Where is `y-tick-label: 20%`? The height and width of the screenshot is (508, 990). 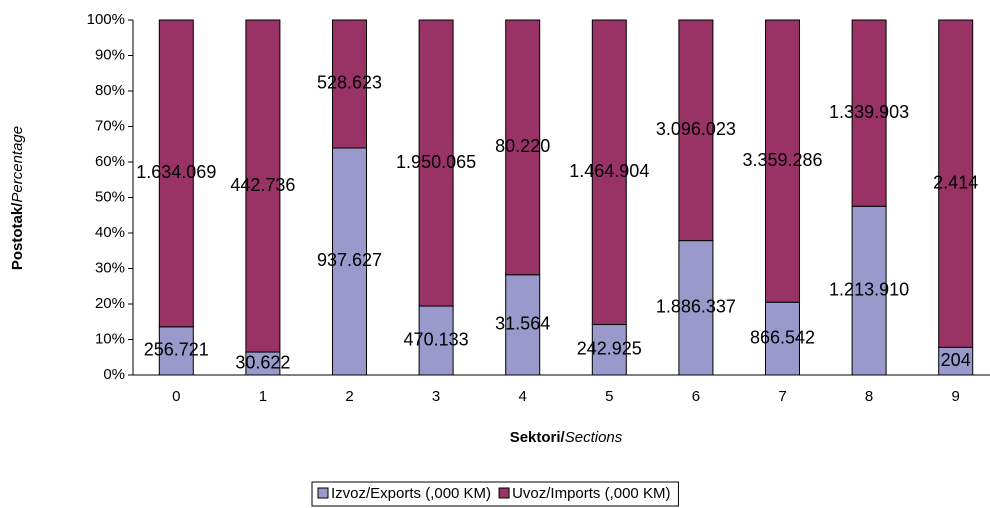 y-tick-label: 20% is located at coordinates (110, 303).